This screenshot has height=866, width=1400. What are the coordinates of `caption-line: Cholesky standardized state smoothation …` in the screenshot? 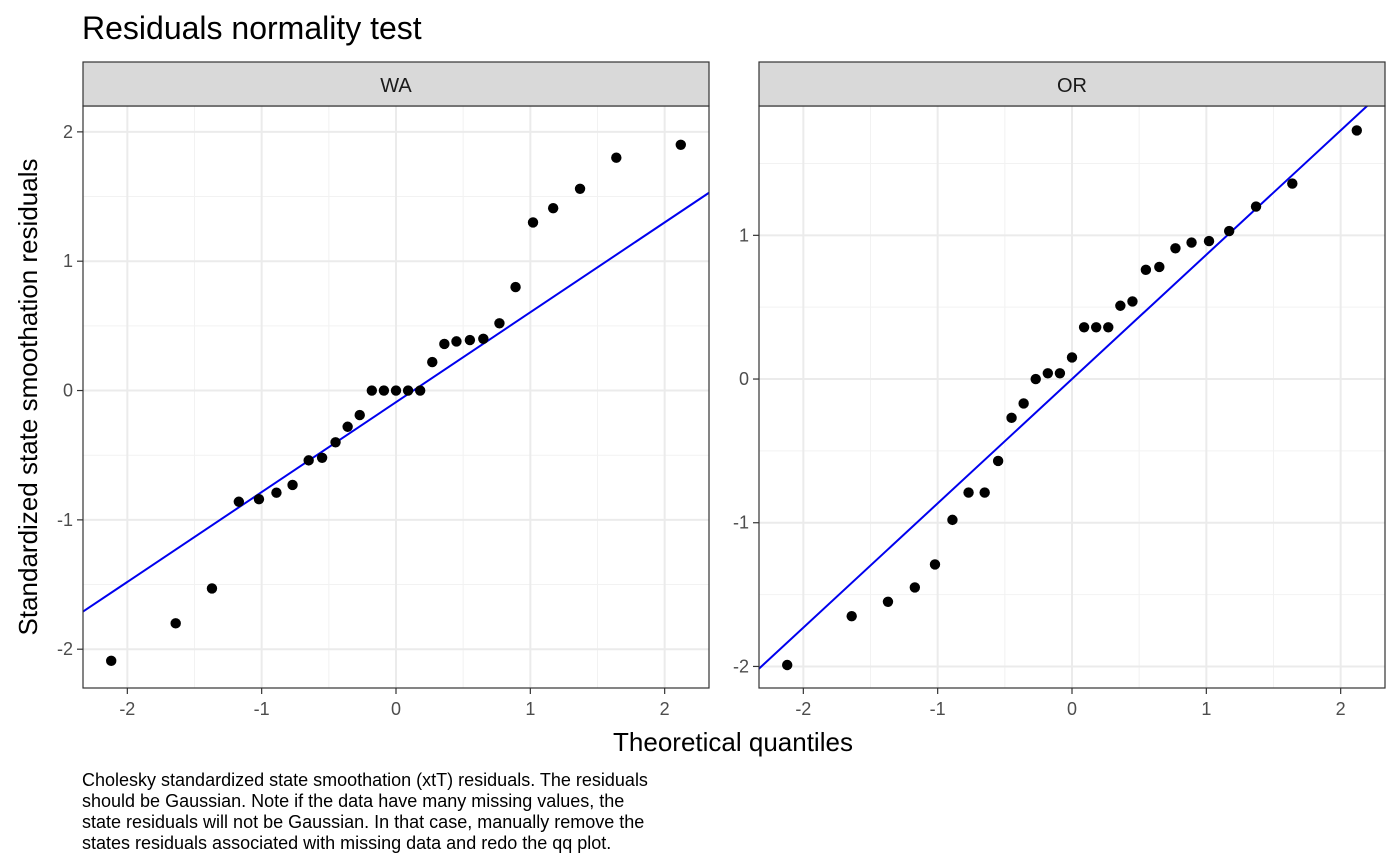 It's located at (365, 780).